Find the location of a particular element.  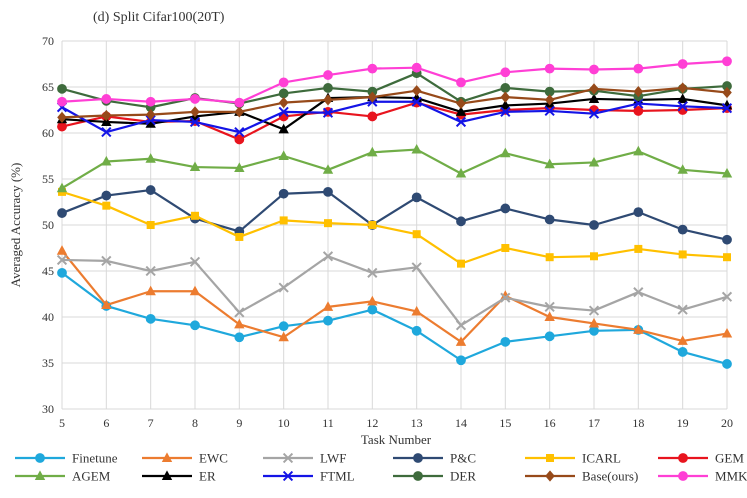

legend-label-5: GEM is located at coordinates (729, 458).